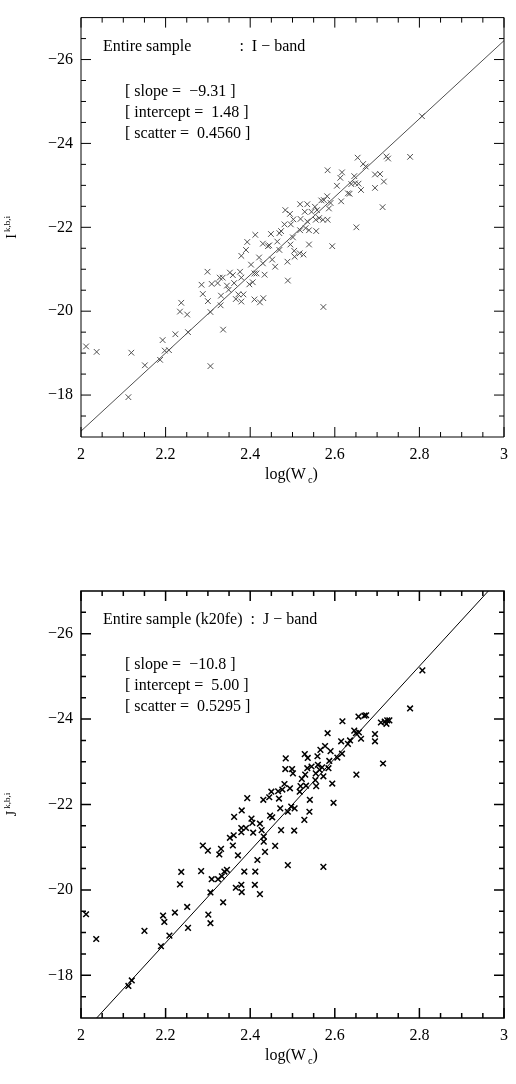 This screenshot has height=1084, width=516. I want to click on annotation: [ scatter = 0.5295 ], so click(188, 705).